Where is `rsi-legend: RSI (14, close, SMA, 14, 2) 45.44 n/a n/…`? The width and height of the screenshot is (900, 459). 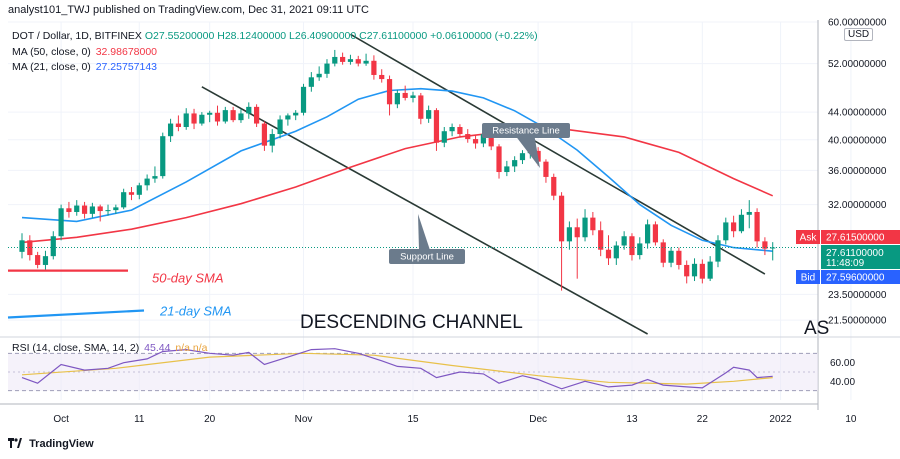
rsi-legend: RSI (14, close, SMA, 14, 2) 45.44 n/a n/… is located at coordinates (109, 349).